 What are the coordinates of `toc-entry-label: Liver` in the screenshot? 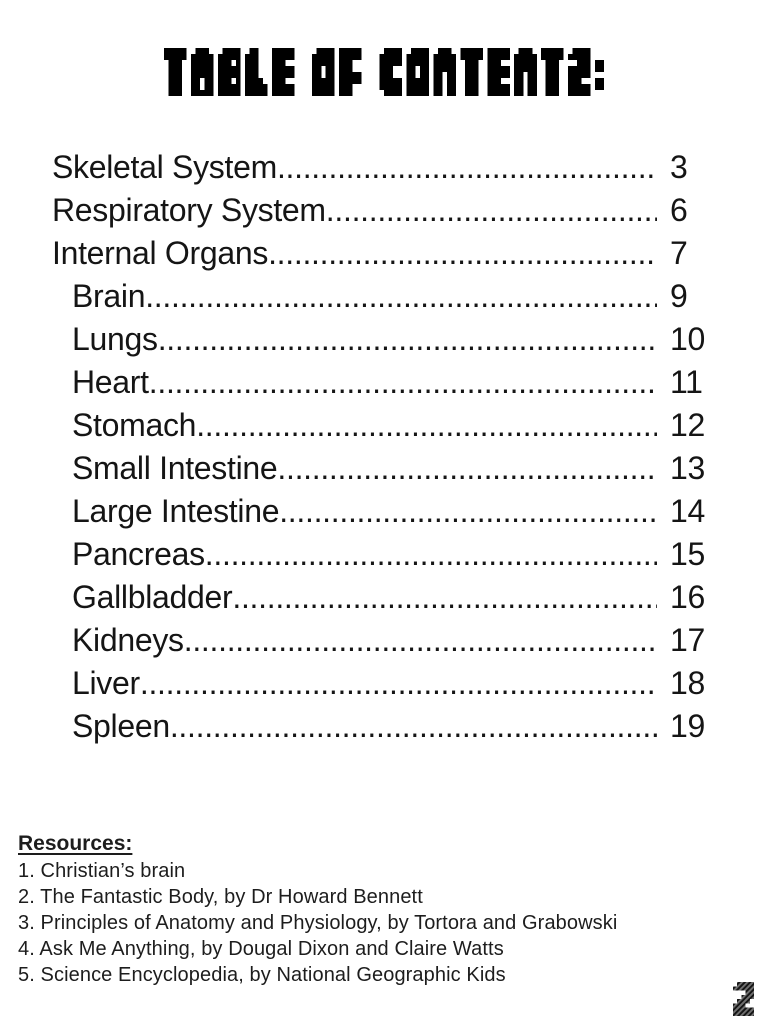 It's located at (106, 683).